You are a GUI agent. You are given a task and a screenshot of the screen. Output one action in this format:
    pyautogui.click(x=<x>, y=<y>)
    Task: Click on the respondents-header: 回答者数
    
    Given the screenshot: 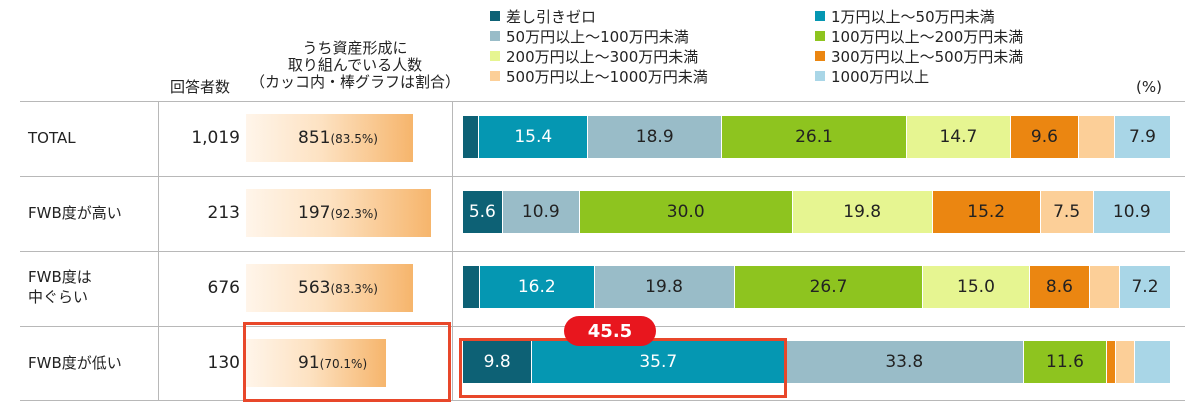 What is the action you would take?
    pyautogui.click(x=199, y=87)
    